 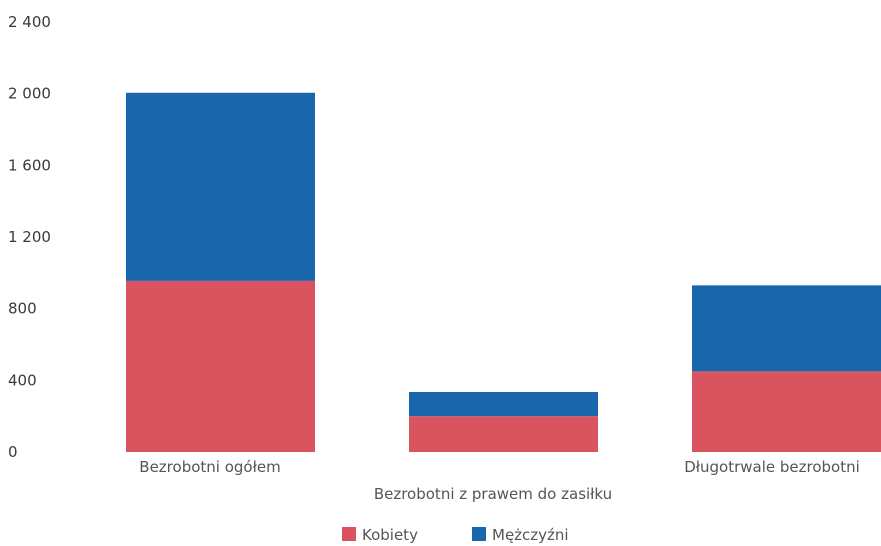 What do you see at coordinates (209, 467) in the screenshot?
I see `category-label: Bezrobotni ogółem` at bounding box center [209, 467].